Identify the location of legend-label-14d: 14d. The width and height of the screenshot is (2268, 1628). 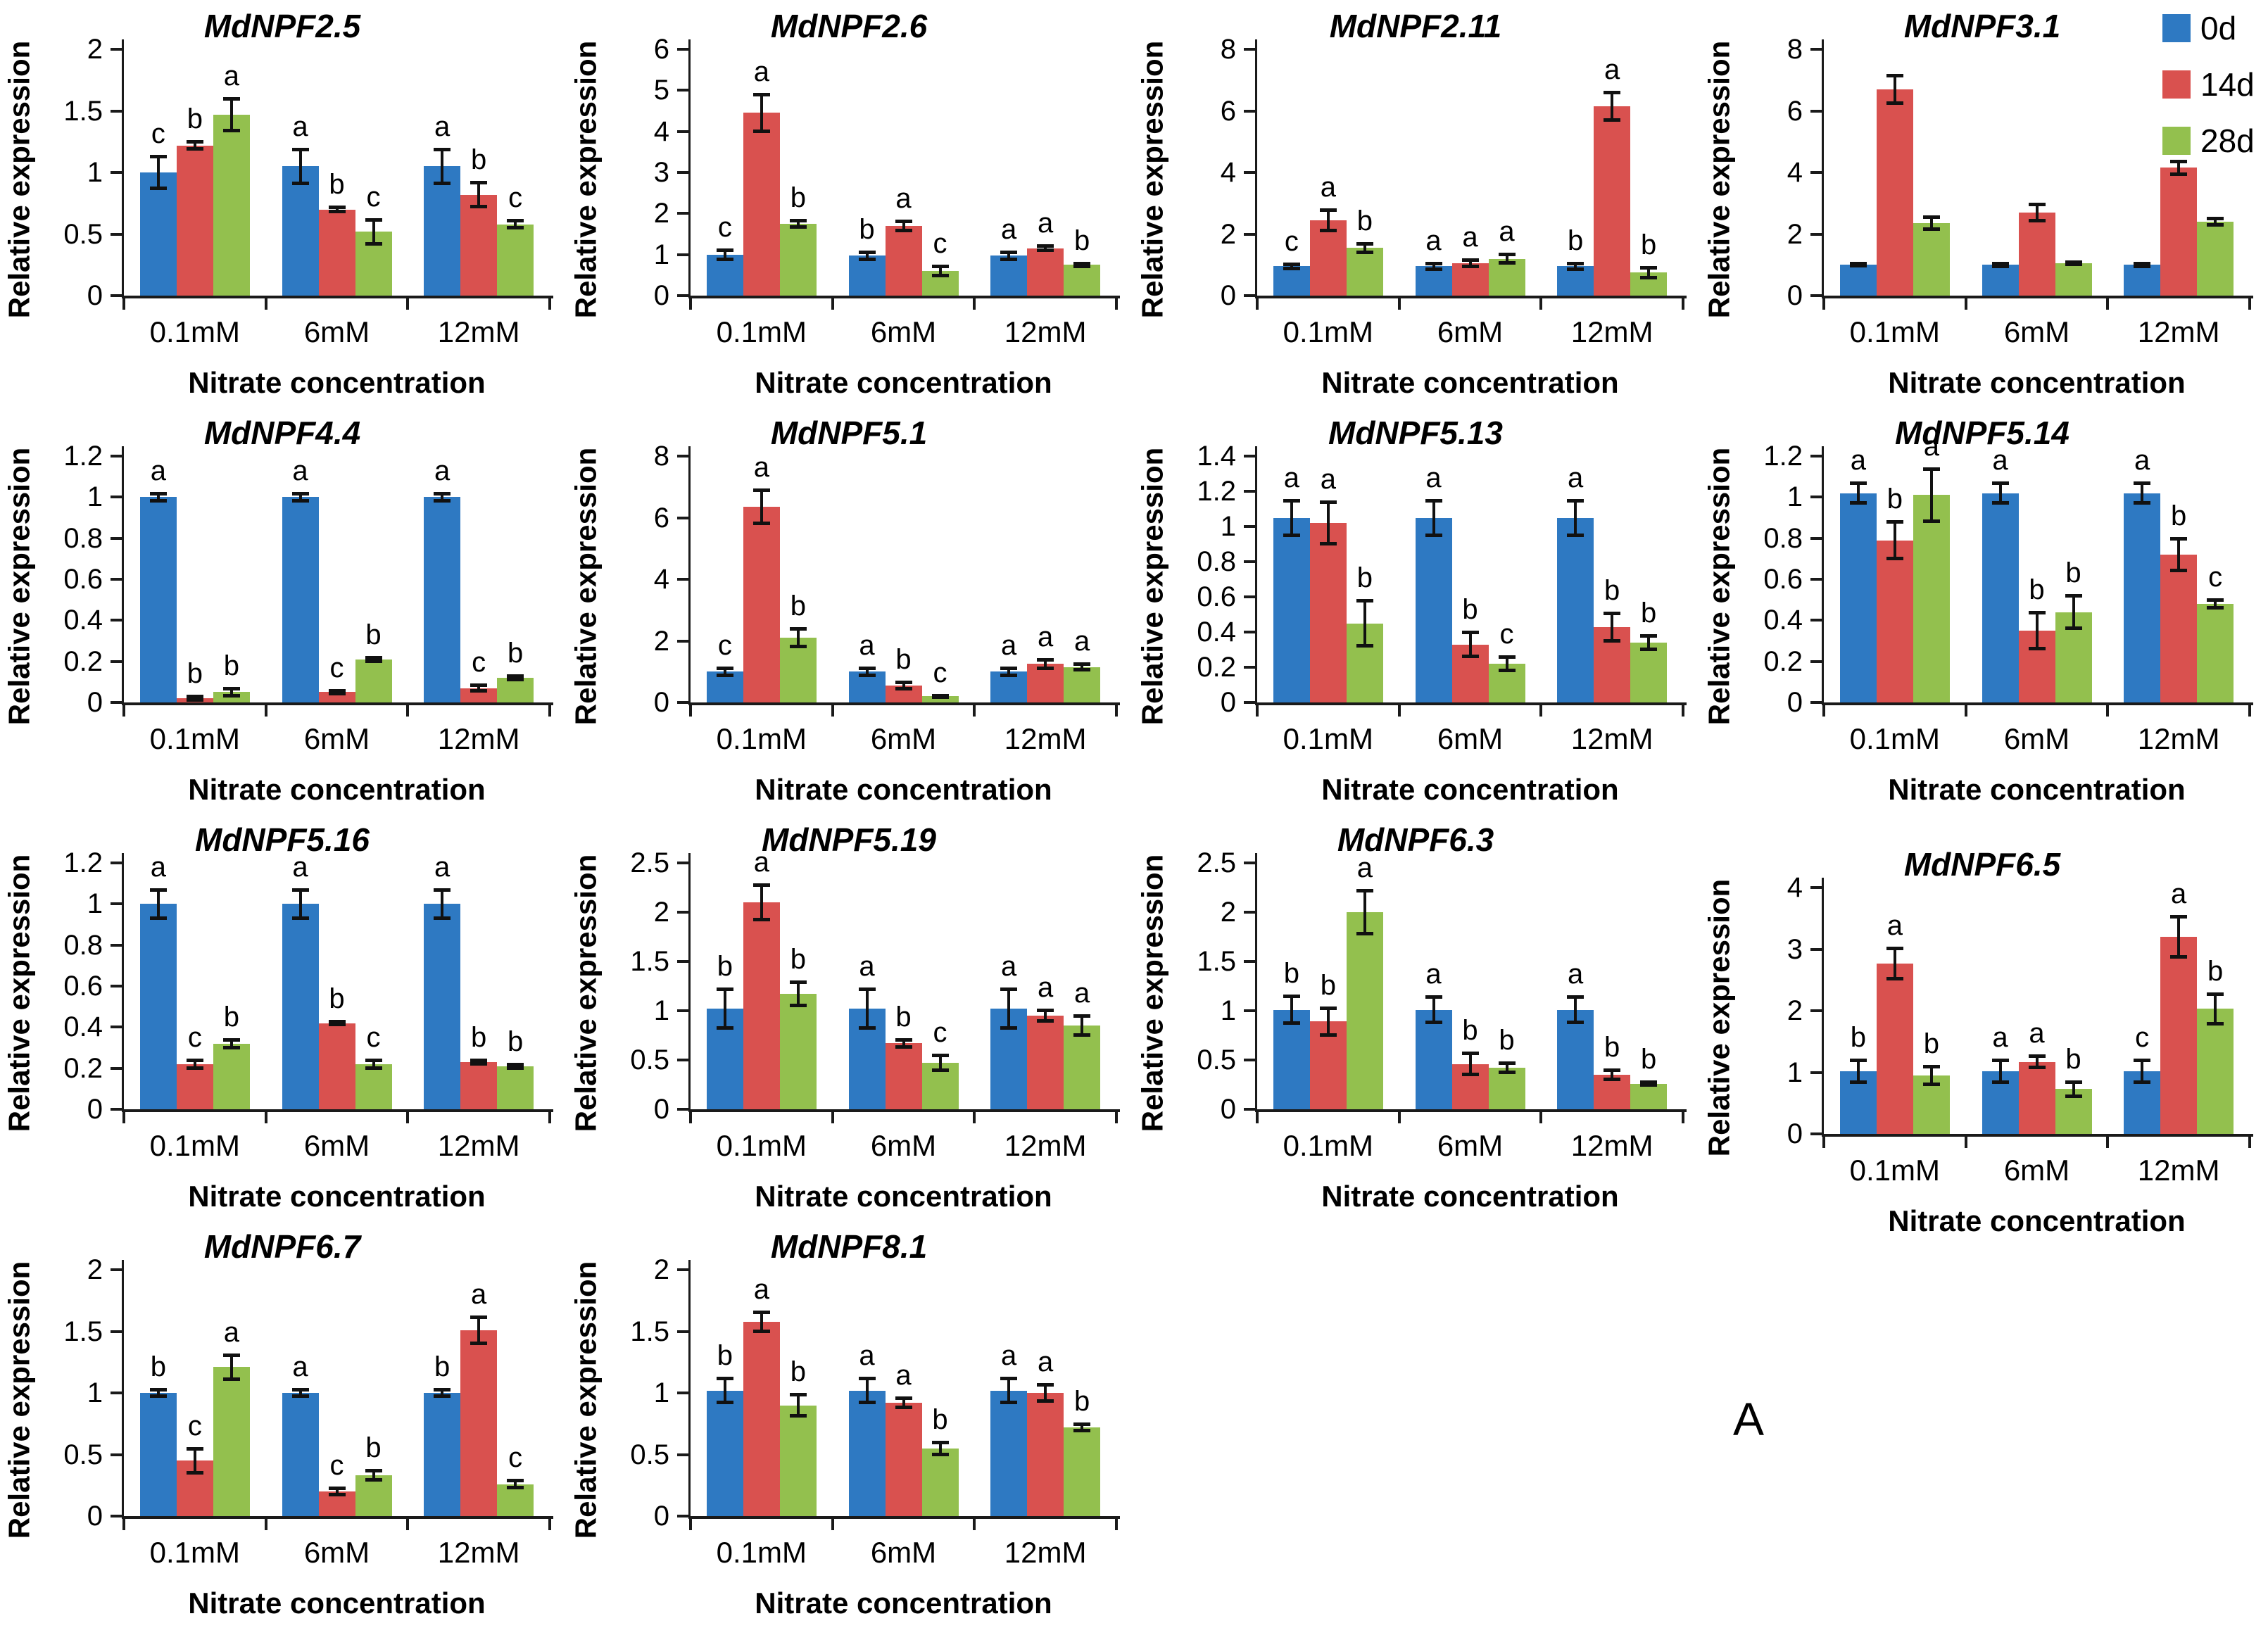
(2227, 84).